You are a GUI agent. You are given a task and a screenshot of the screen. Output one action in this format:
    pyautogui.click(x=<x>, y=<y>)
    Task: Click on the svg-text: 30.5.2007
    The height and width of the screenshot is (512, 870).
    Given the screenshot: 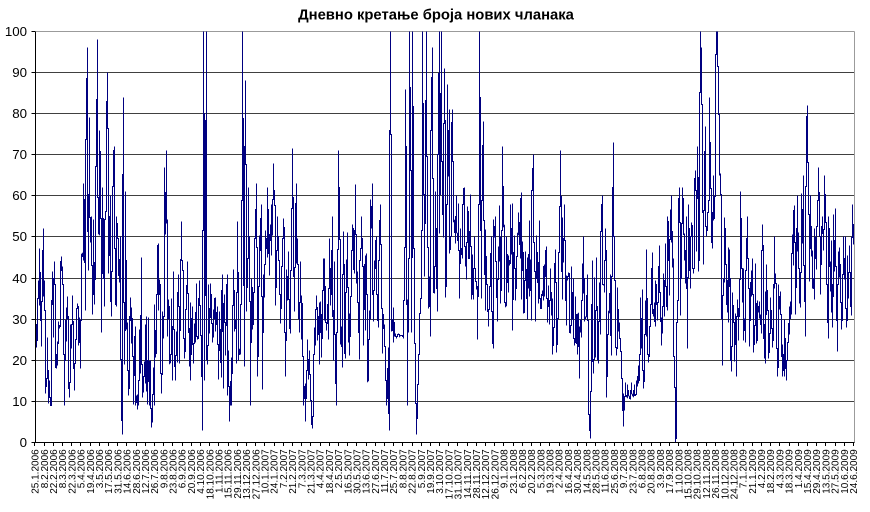 What is the action you would take?
    pyautogui.click(x=357, y=471)
    